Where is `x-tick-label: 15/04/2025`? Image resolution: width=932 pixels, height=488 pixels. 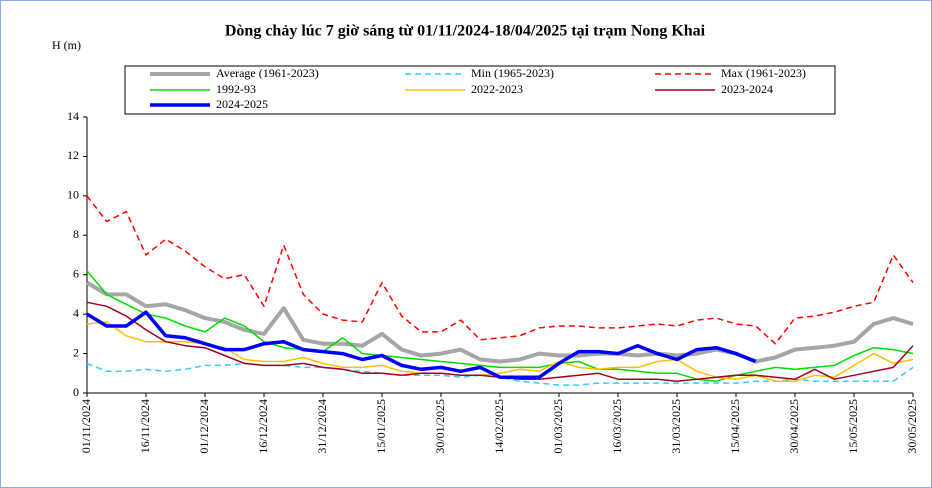 x-tick-label: 15/04/2025 is located at coordinates (735, 426).